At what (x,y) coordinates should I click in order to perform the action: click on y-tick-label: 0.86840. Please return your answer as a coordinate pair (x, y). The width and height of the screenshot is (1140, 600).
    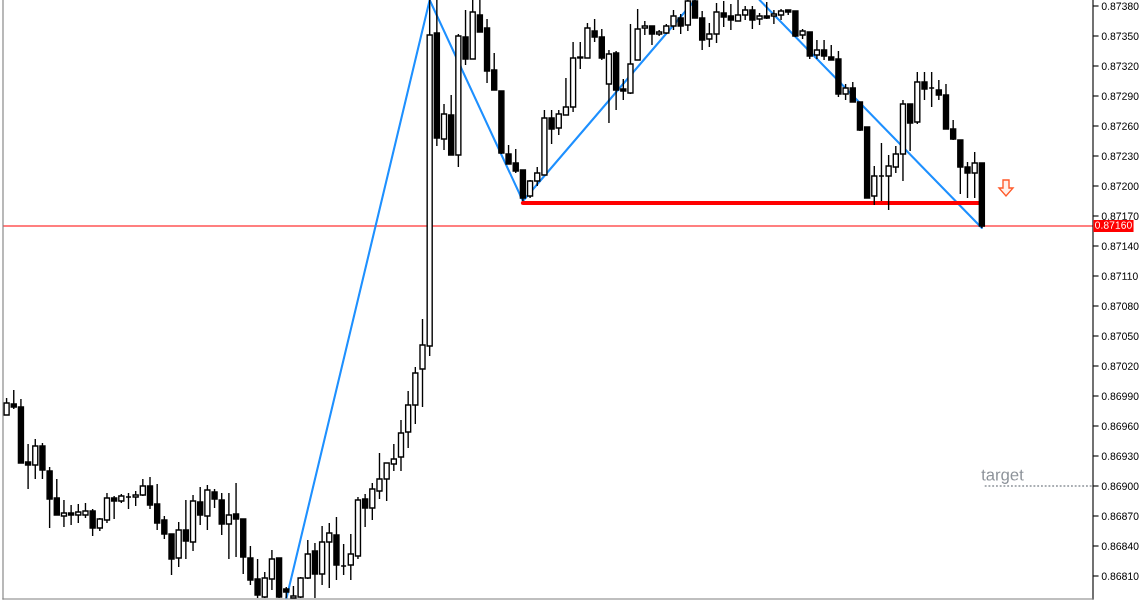
    Looking at the image, I should click on (1120, 546).